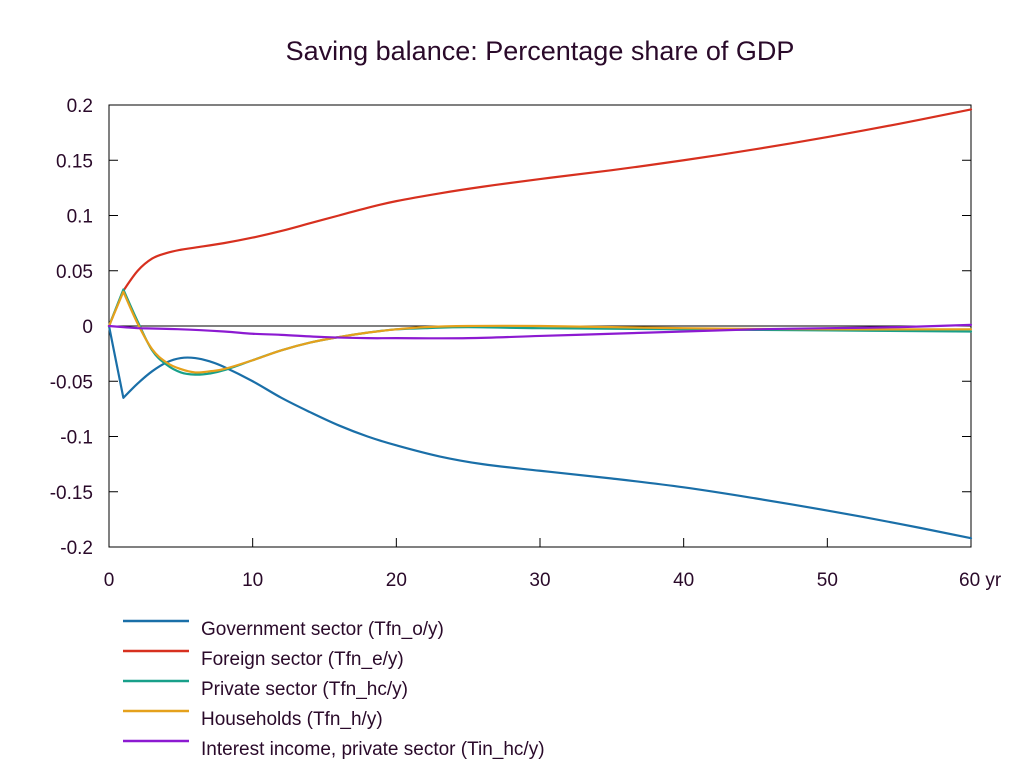  What do you see at coordinates (540, 51) in the screenshot?
I see `chart-title: Saving balance: Percentage share of GDP` at bounding box center [540, 51].